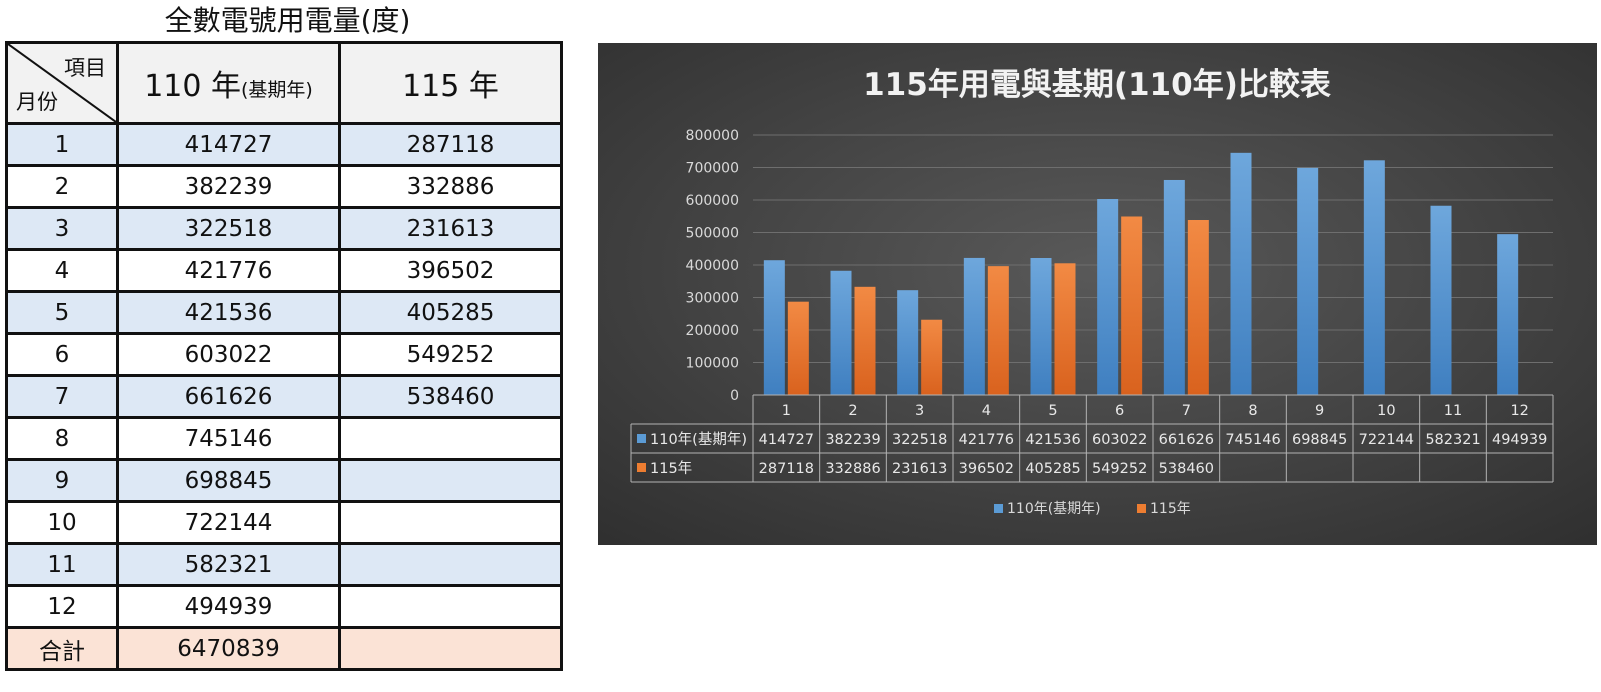  Describe the element at coordinates (786, 411) in the screenshot. I see `x-tick-label: 1` at that location.